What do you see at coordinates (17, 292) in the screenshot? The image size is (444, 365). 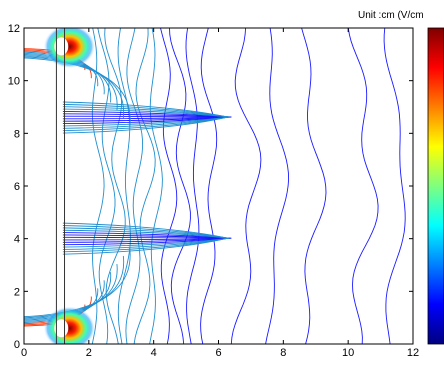 I see `y-tick-label: 2` at bounding box center [17, 292].